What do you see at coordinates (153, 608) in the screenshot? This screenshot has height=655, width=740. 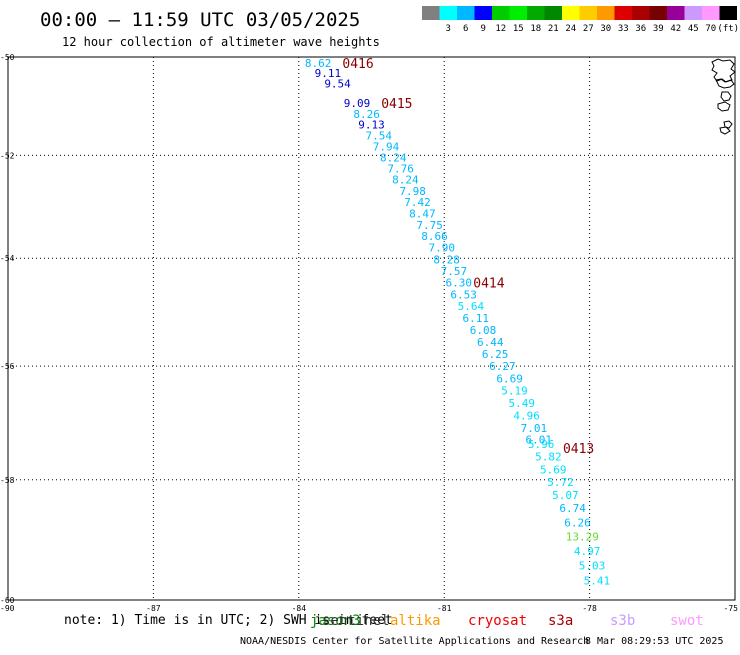 I see `longitude-tick-label: -87` at bounding box center [153, 608].